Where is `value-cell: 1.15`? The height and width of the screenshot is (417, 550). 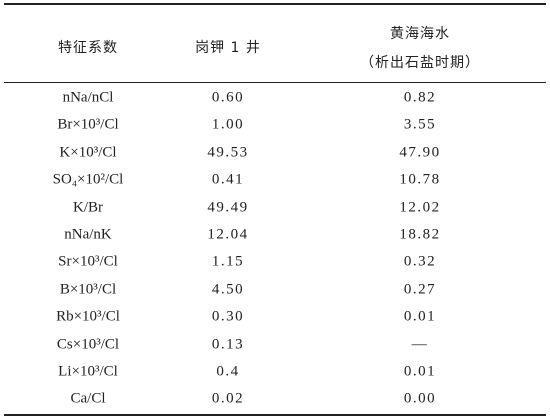 value-cell: 1.15 is located at coordinates (228, 261).